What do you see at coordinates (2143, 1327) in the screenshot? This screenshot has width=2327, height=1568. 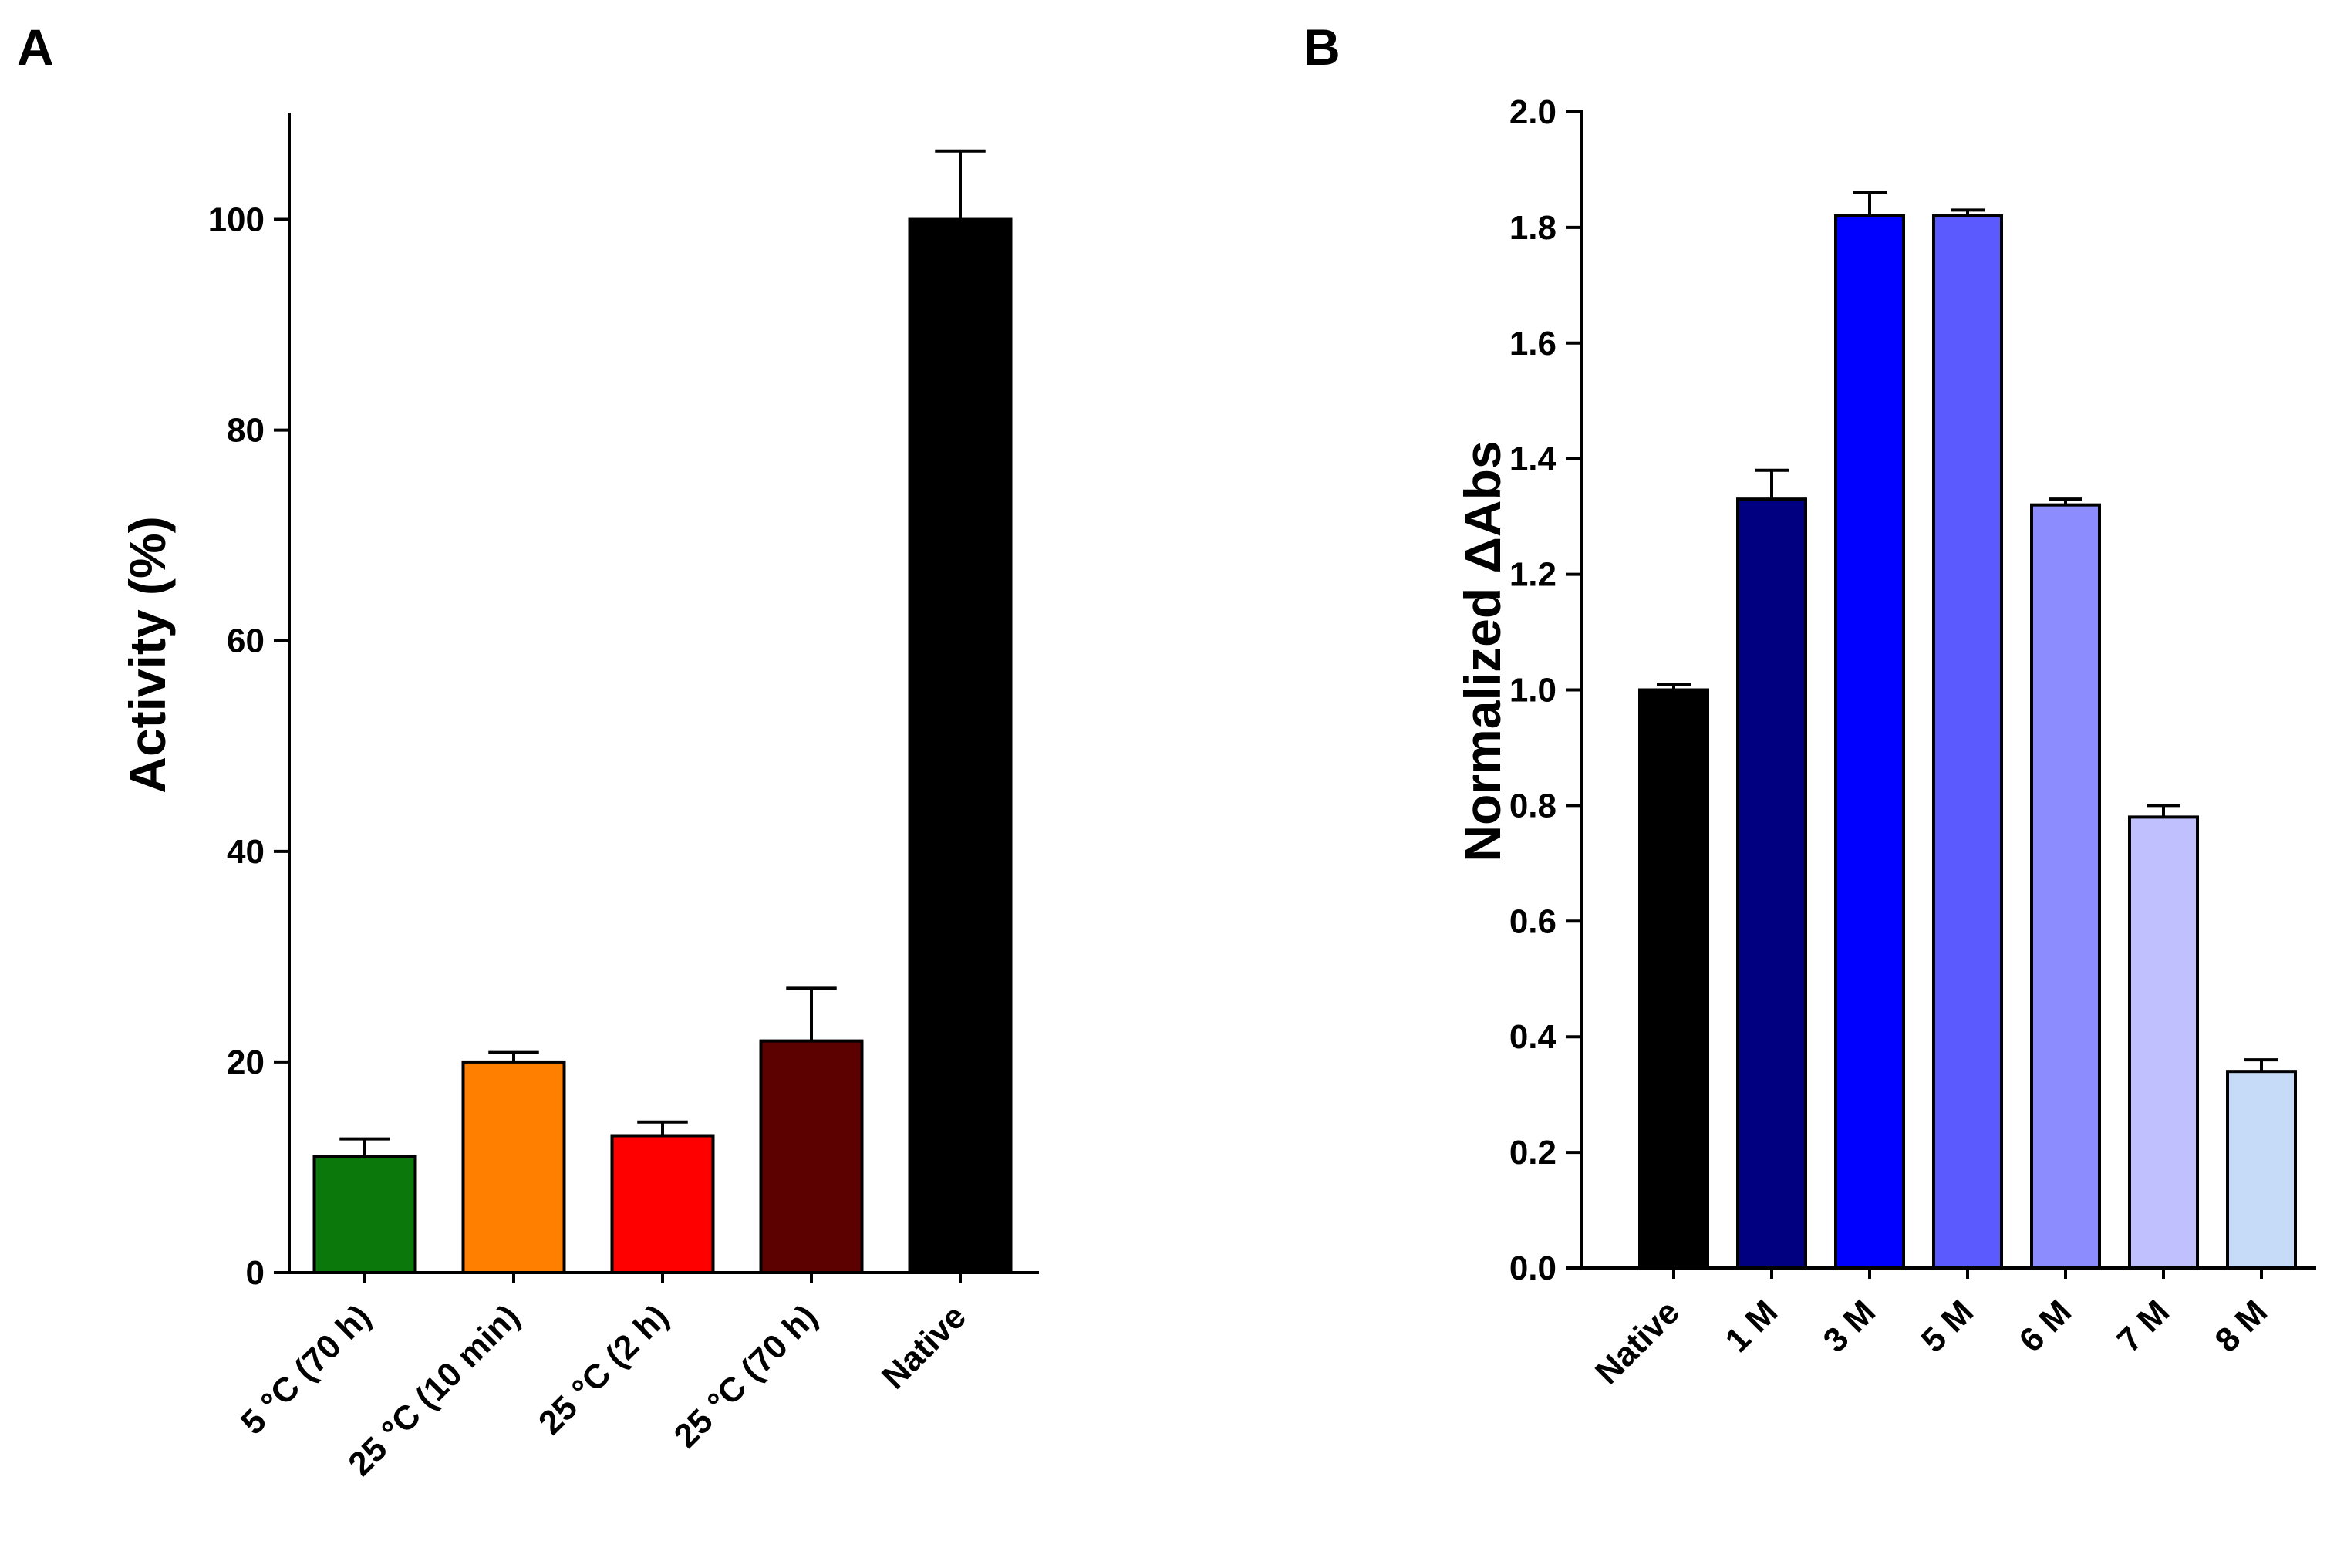 I see `x-category-label: 7 M` at bounding box center [2143, 1327].